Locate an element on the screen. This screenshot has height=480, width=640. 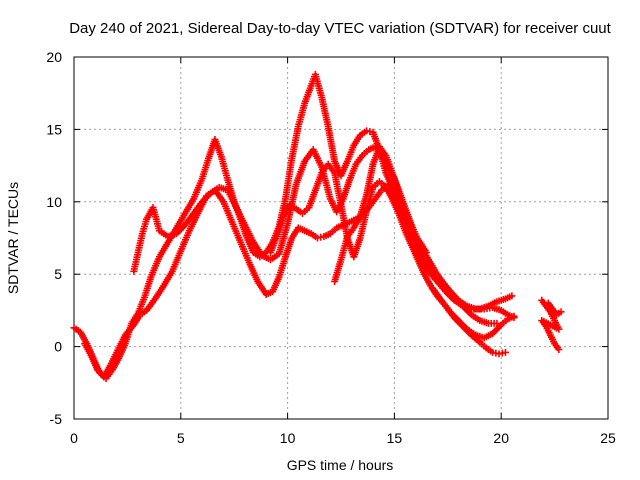
x-tick-label: 10 is located at coordinates (288, 438).